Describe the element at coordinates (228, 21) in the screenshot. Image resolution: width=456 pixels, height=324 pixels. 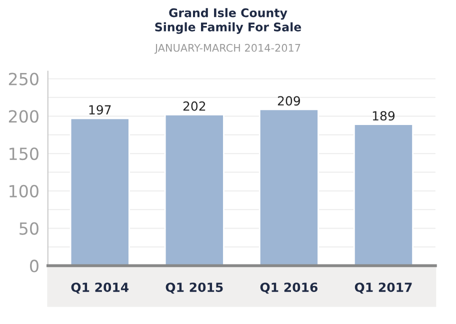
I see `chart-title: Grand Isle County Single Family For Sale` at that location.